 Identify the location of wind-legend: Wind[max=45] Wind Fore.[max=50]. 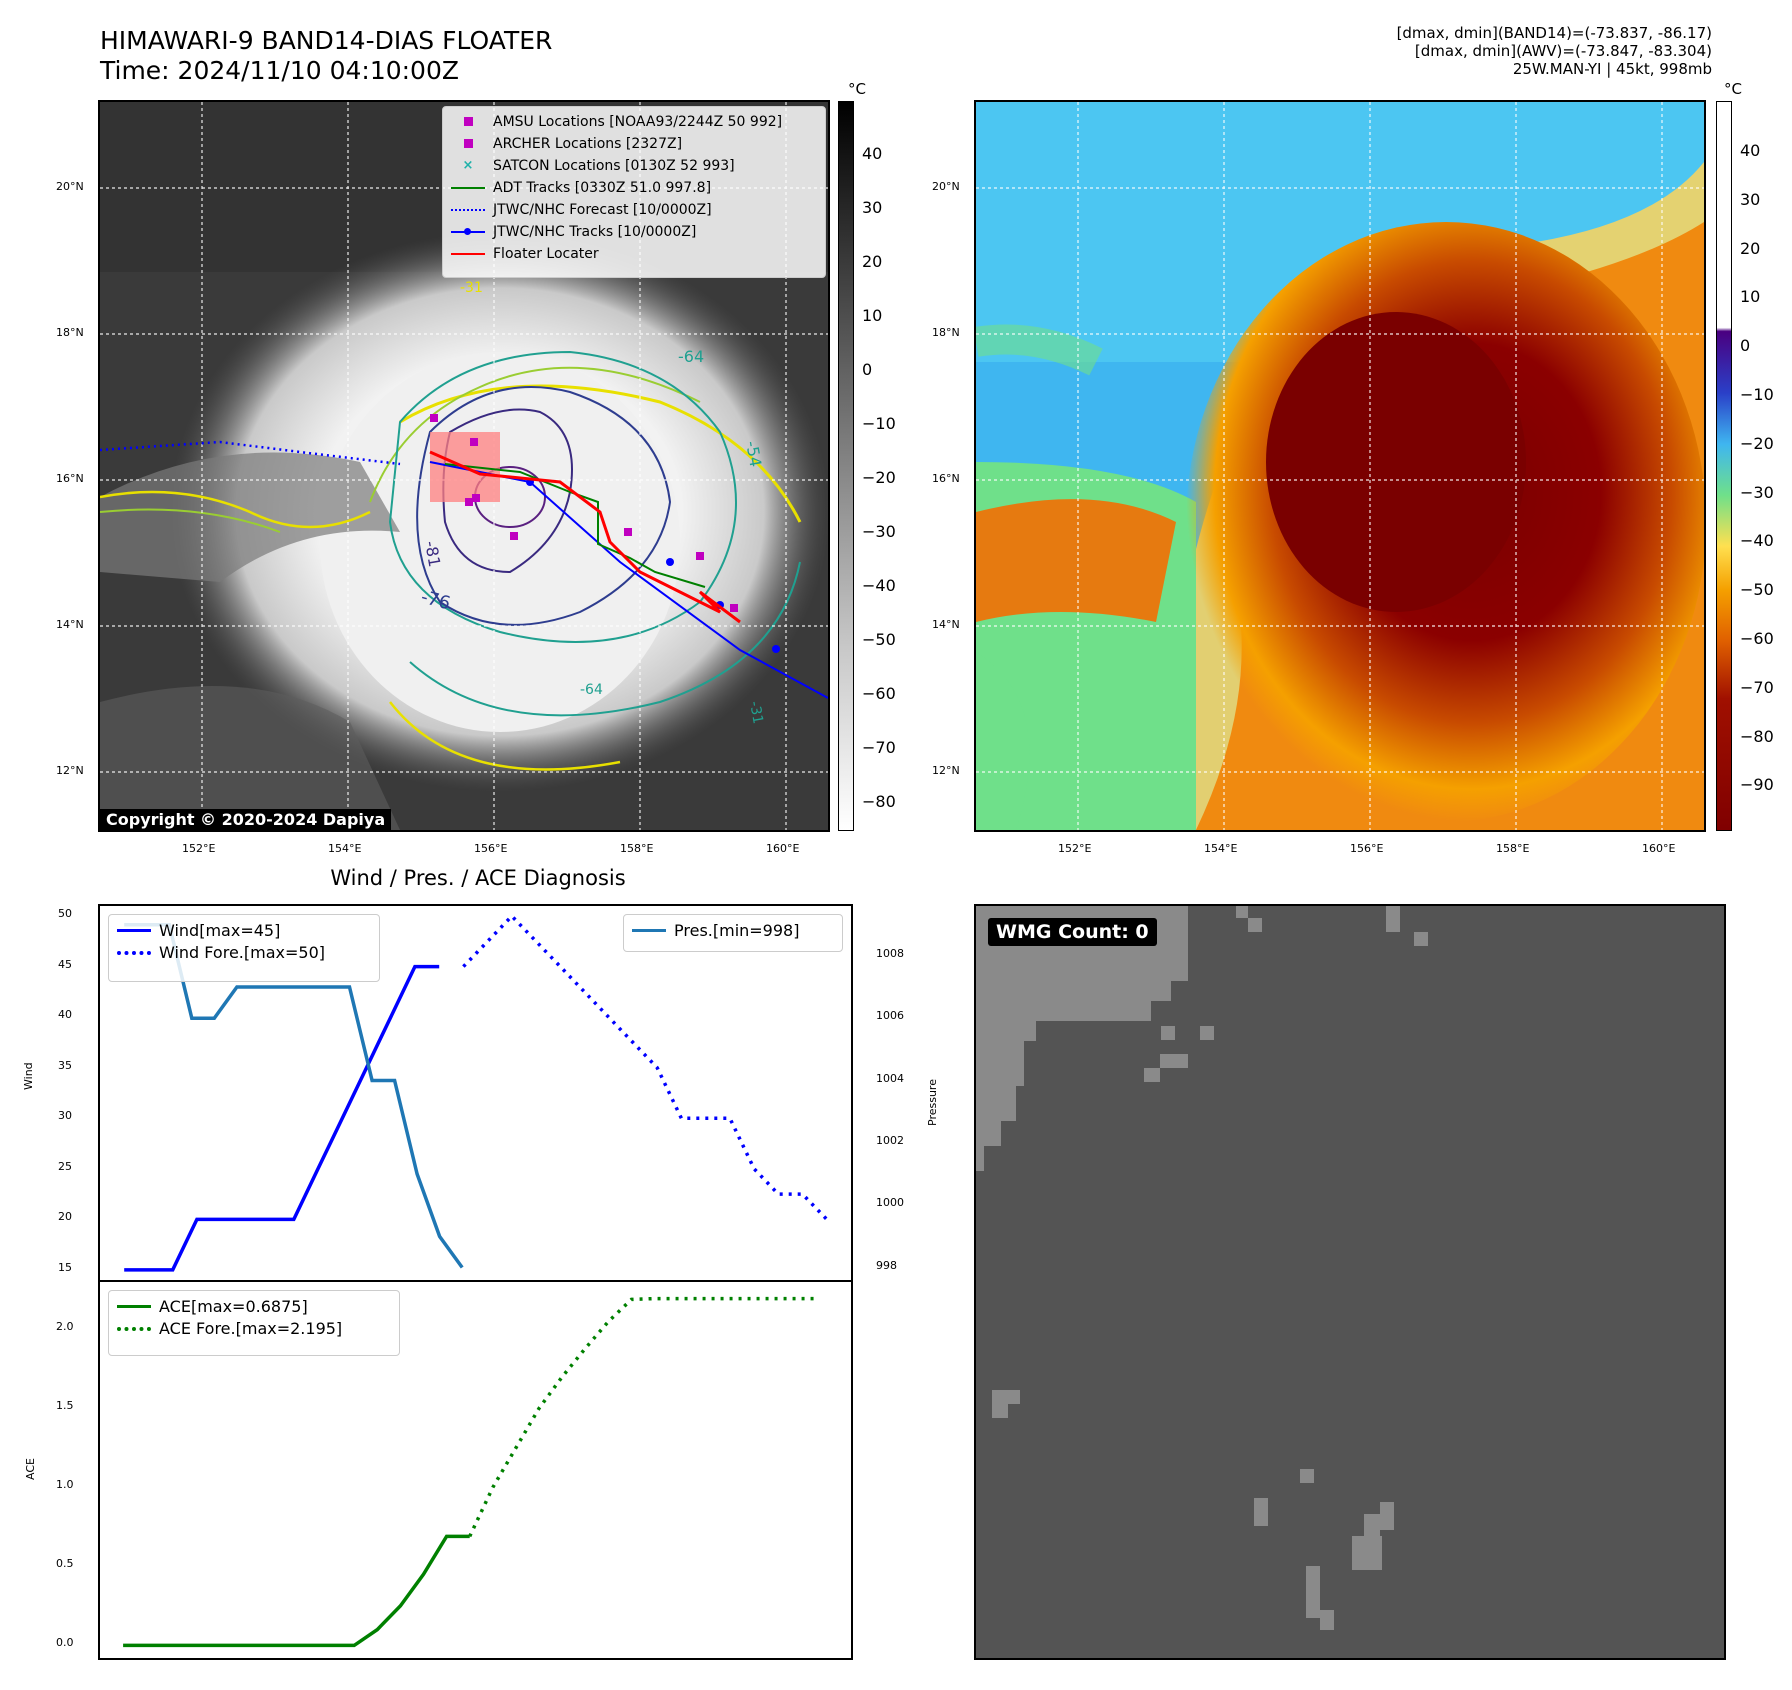
(244, 948).